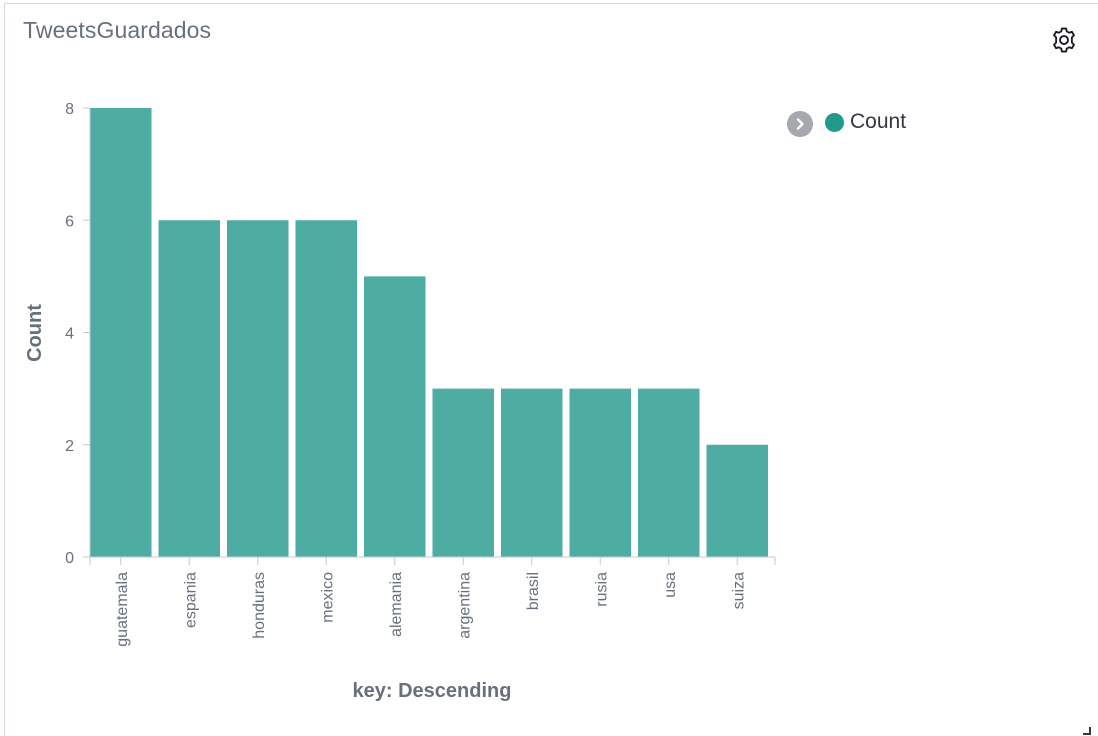  Describe the element at coordinates (189, 388) in the screenshot. I see `bar-espania` at that location.